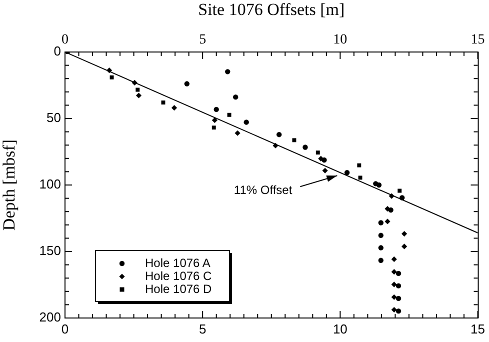  What do you see at coordinates (57, 51) in the screenshot?
I see `y-tick-label: 0` at bounding box center [57, 51].